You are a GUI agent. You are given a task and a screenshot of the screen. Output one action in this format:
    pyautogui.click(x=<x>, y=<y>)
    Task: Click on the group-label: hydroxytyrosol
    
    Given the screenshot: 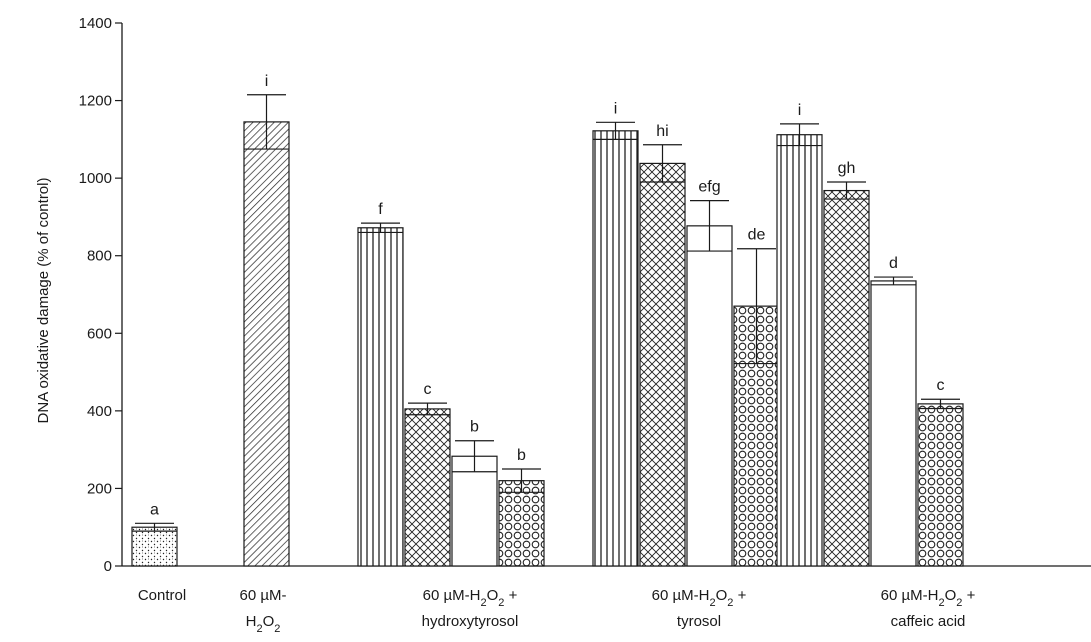 What is the action you would take?
    pyautogui.click(x=470, y=621)
    